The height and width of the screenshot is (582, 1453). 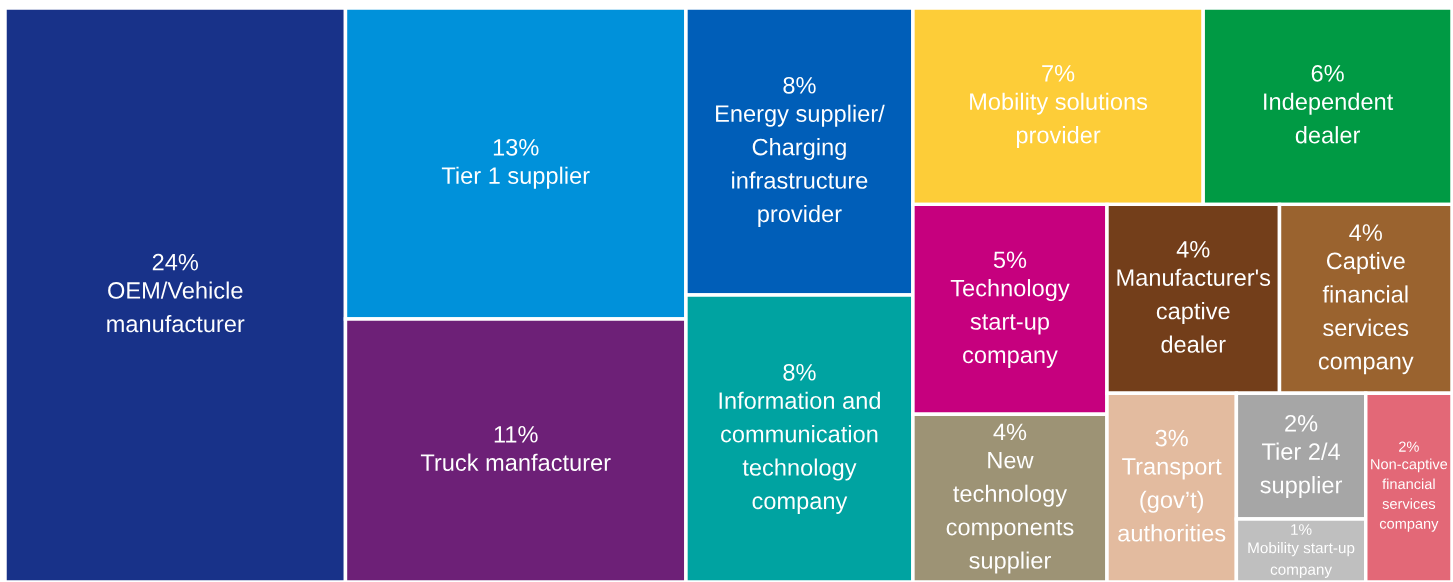 I want to click on category-label: Transport (gov’t) authorities, so click(x=1172, y=500).